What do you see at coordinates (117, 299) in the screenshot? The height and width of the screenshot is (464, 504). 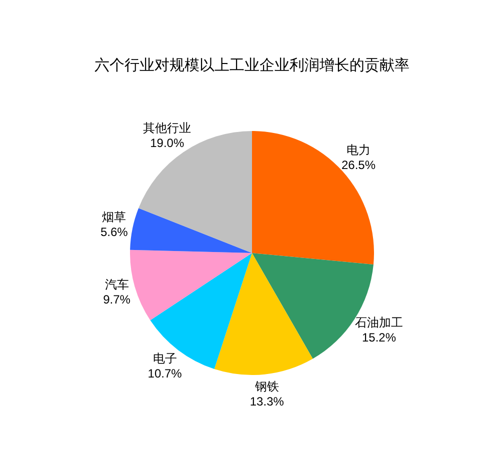 I see `data-label: 9.7%` at bounding box center [117, 299].